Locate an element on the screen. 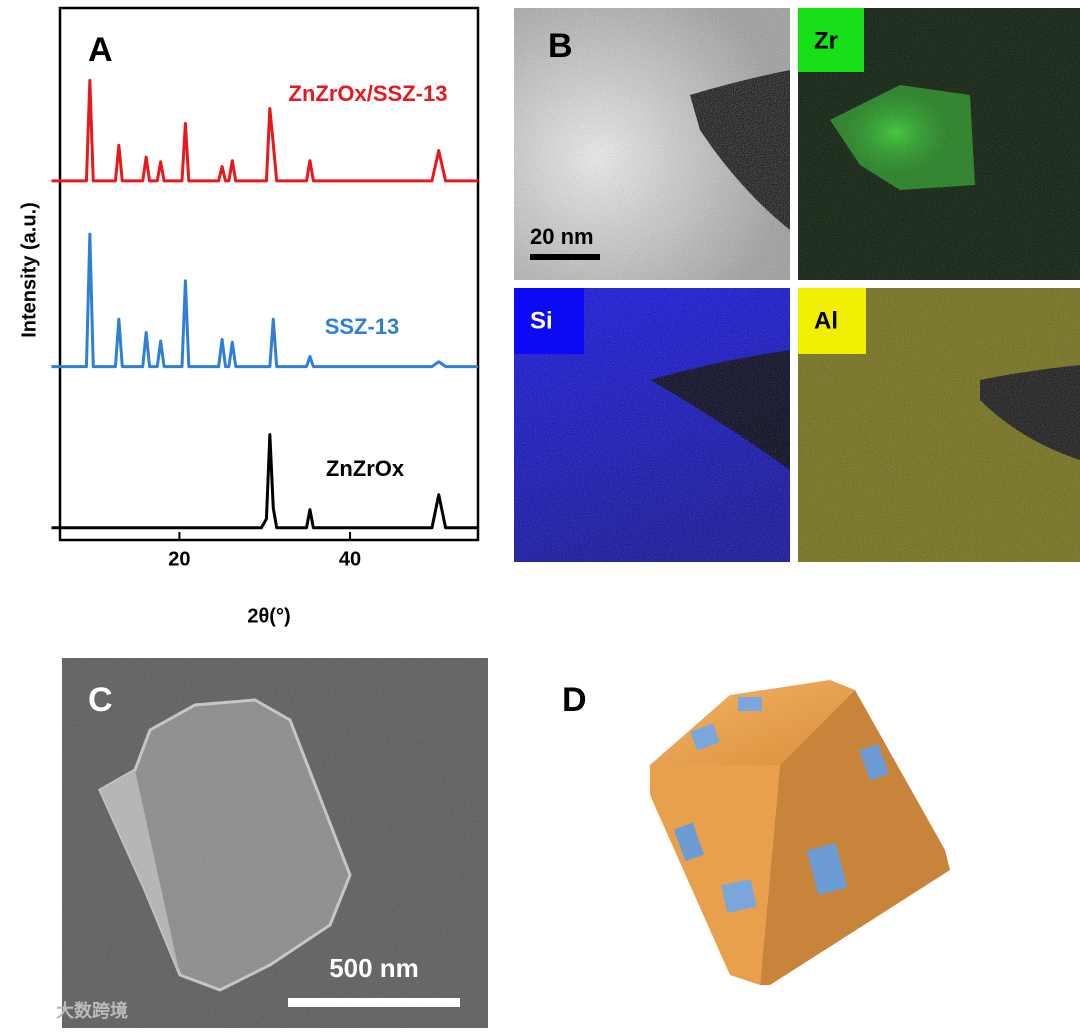 This screenshot has width=1080, height=1036. series-label: SSZ-13 is located at coordinates (362, 326).